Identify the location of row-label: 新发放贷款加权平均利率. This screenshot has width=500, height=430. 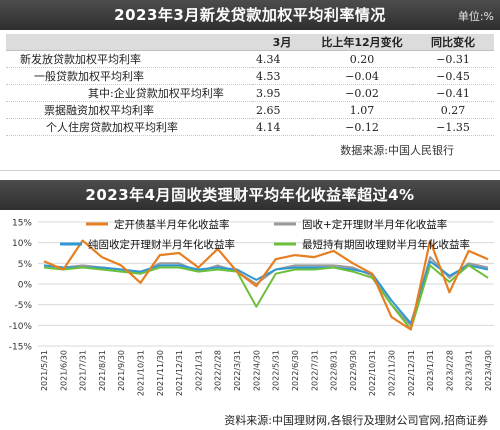
(129, 59).